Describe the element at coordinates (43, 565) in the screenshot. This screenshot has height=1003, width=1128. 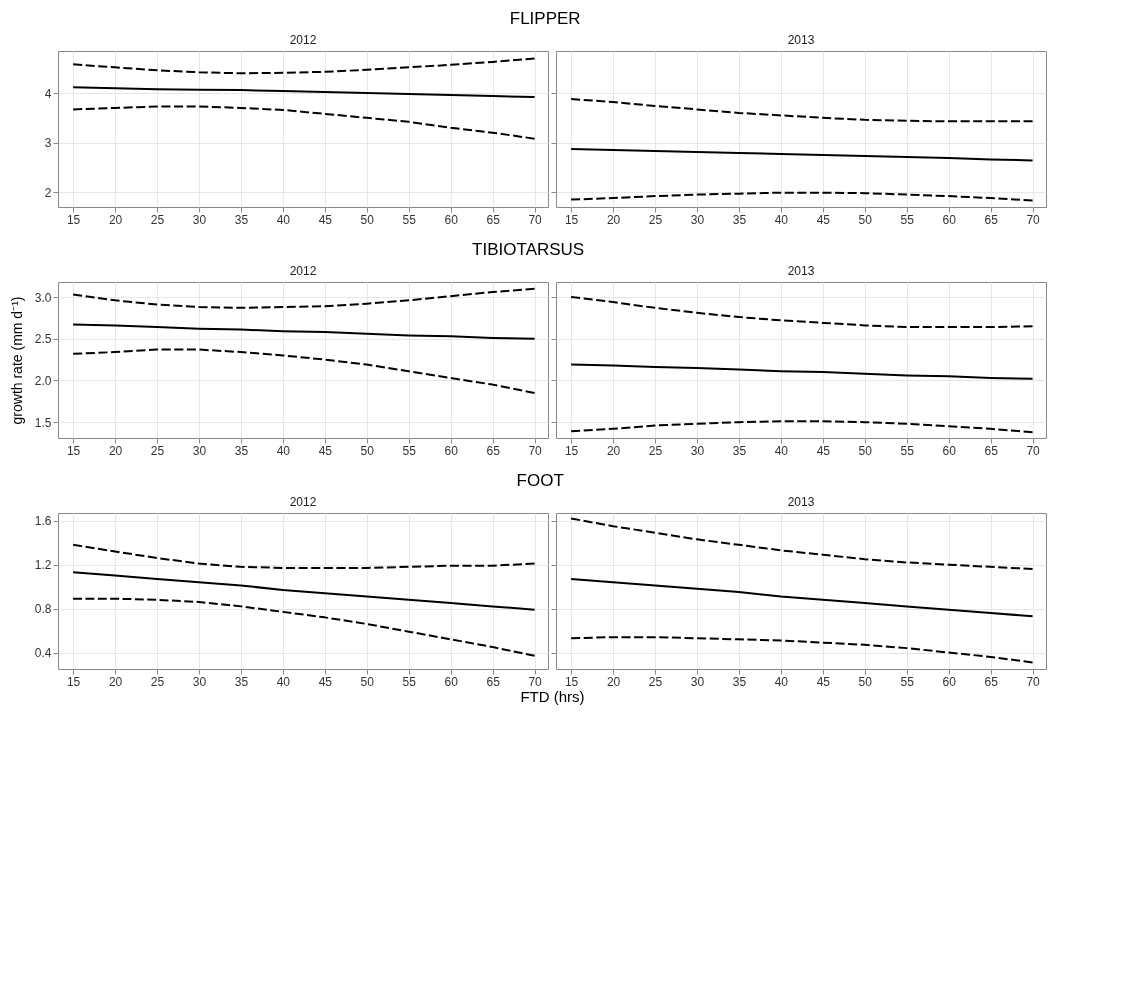
I see `y-tick-label: 1.2` at that location.